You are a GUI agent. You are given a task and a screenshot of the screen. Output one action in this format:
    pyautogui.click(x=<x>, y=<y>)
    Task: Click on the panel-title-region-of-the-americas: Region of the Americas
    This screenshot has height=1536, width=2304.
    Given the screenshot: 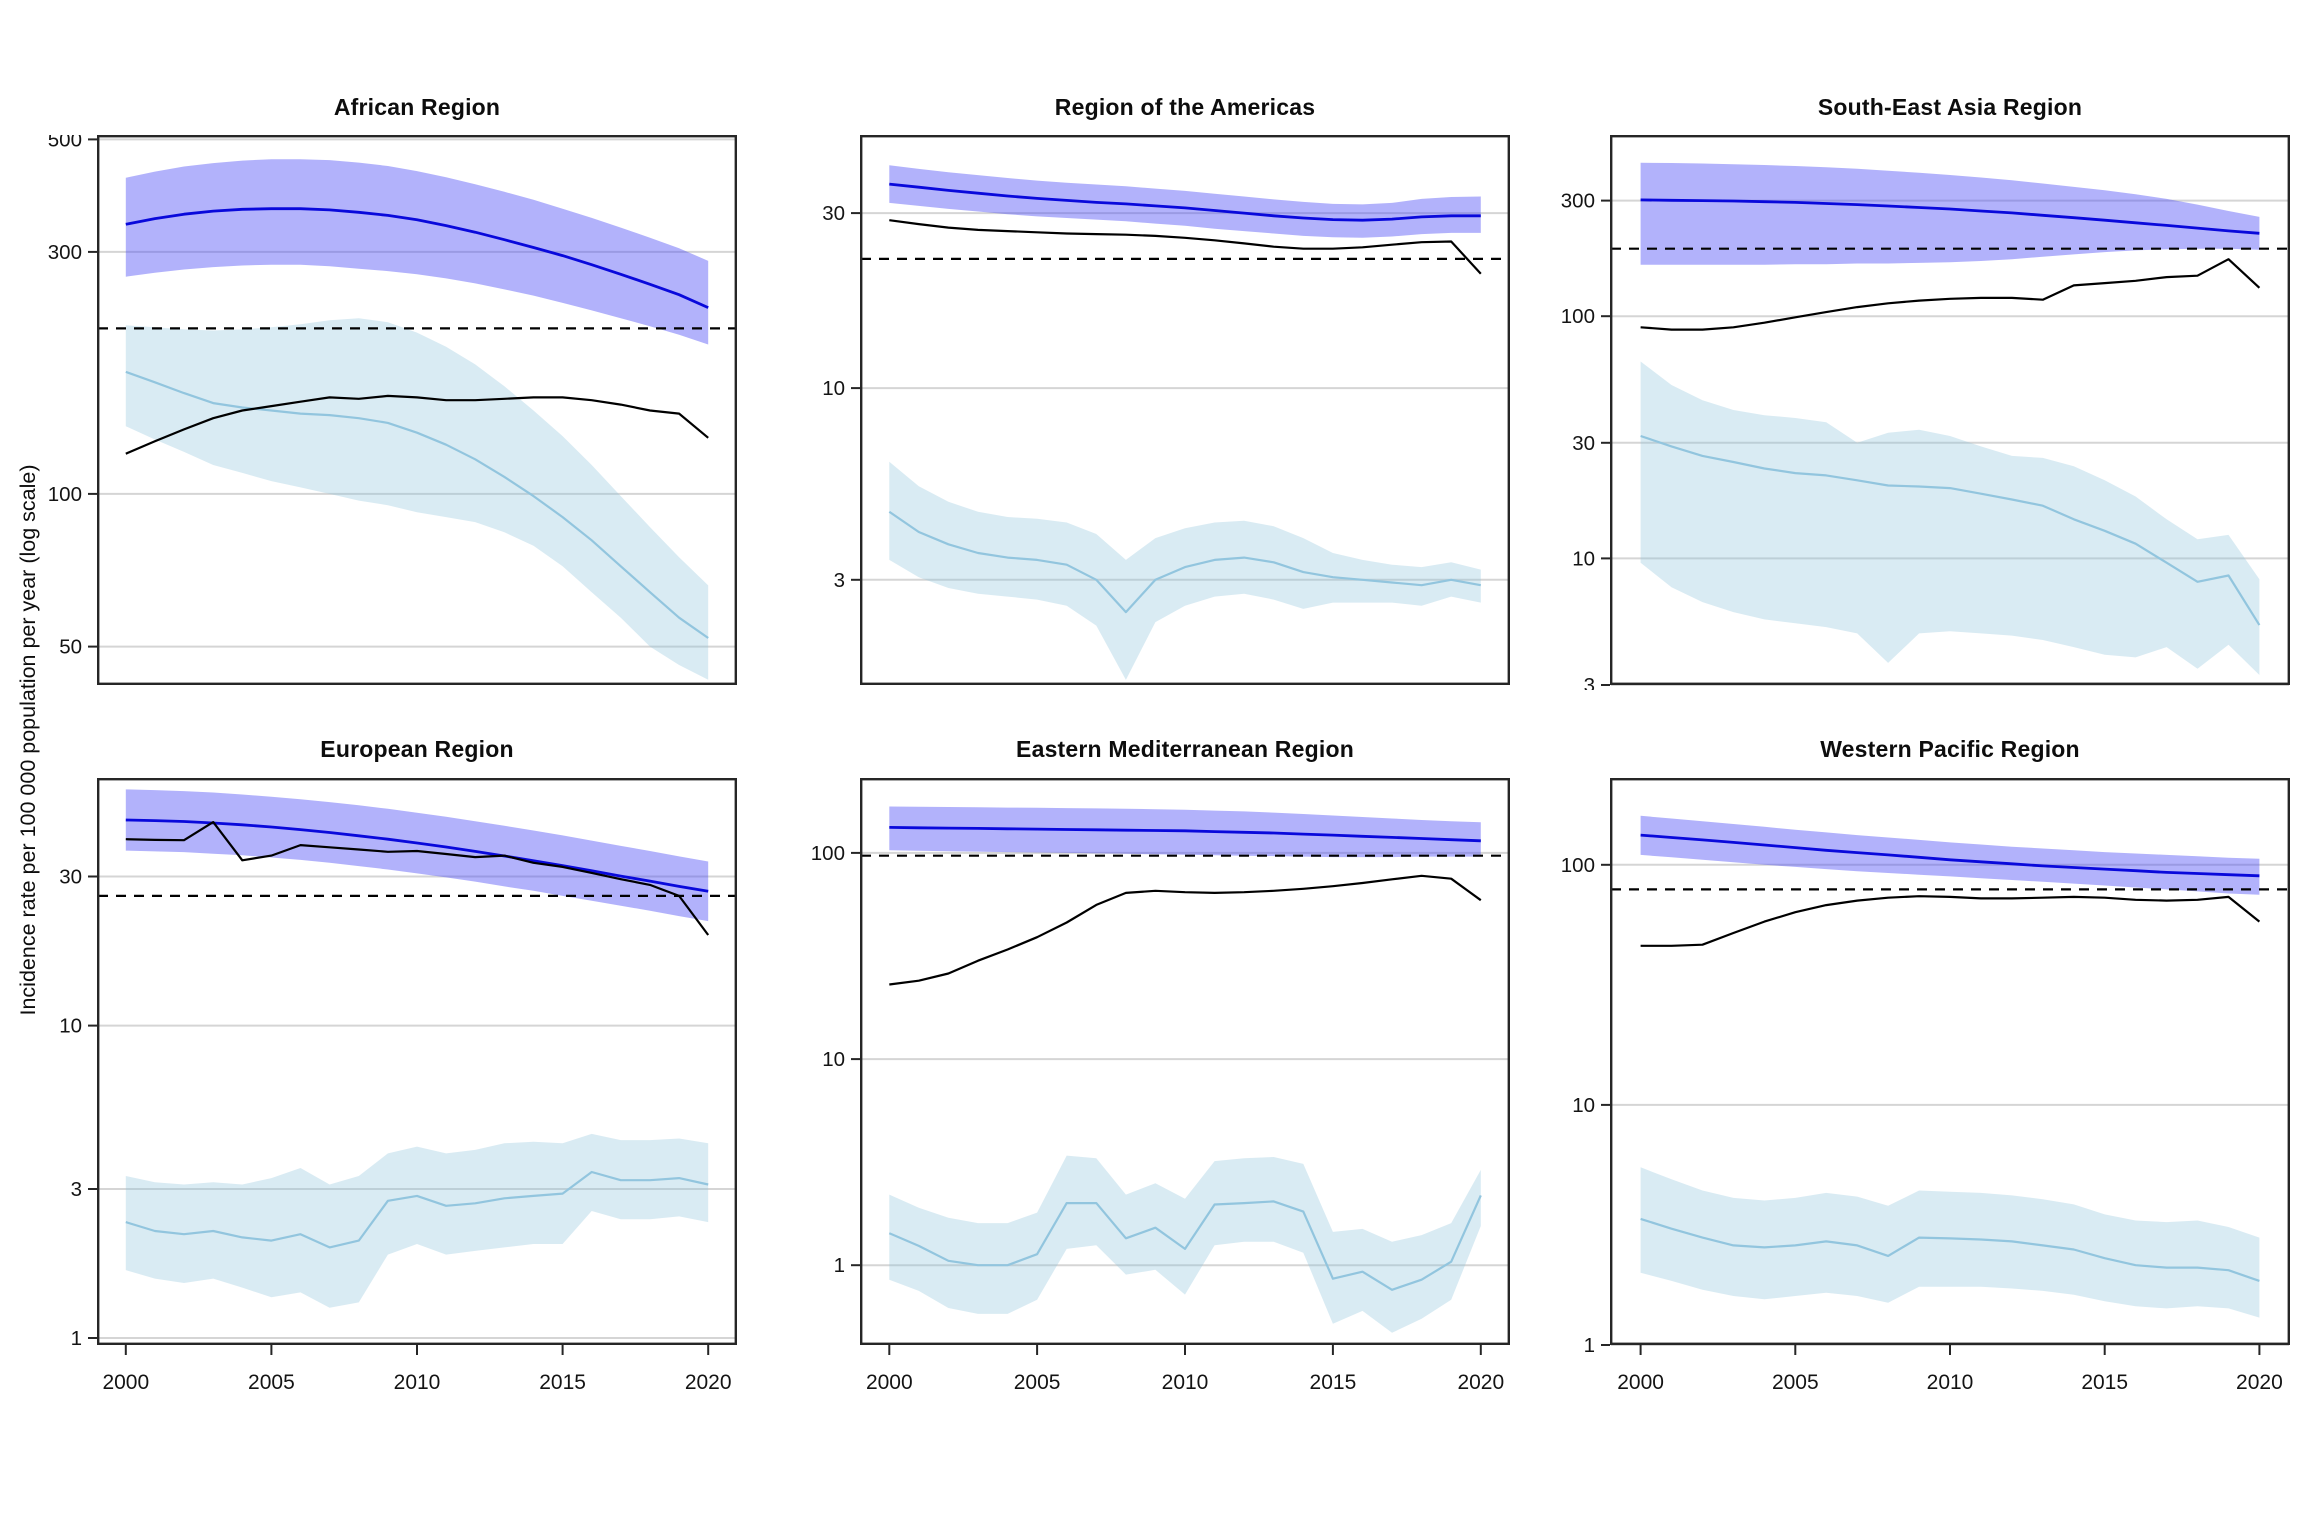 What is the action you would take?
    pyautogui.click(x=1185, y=107)
    